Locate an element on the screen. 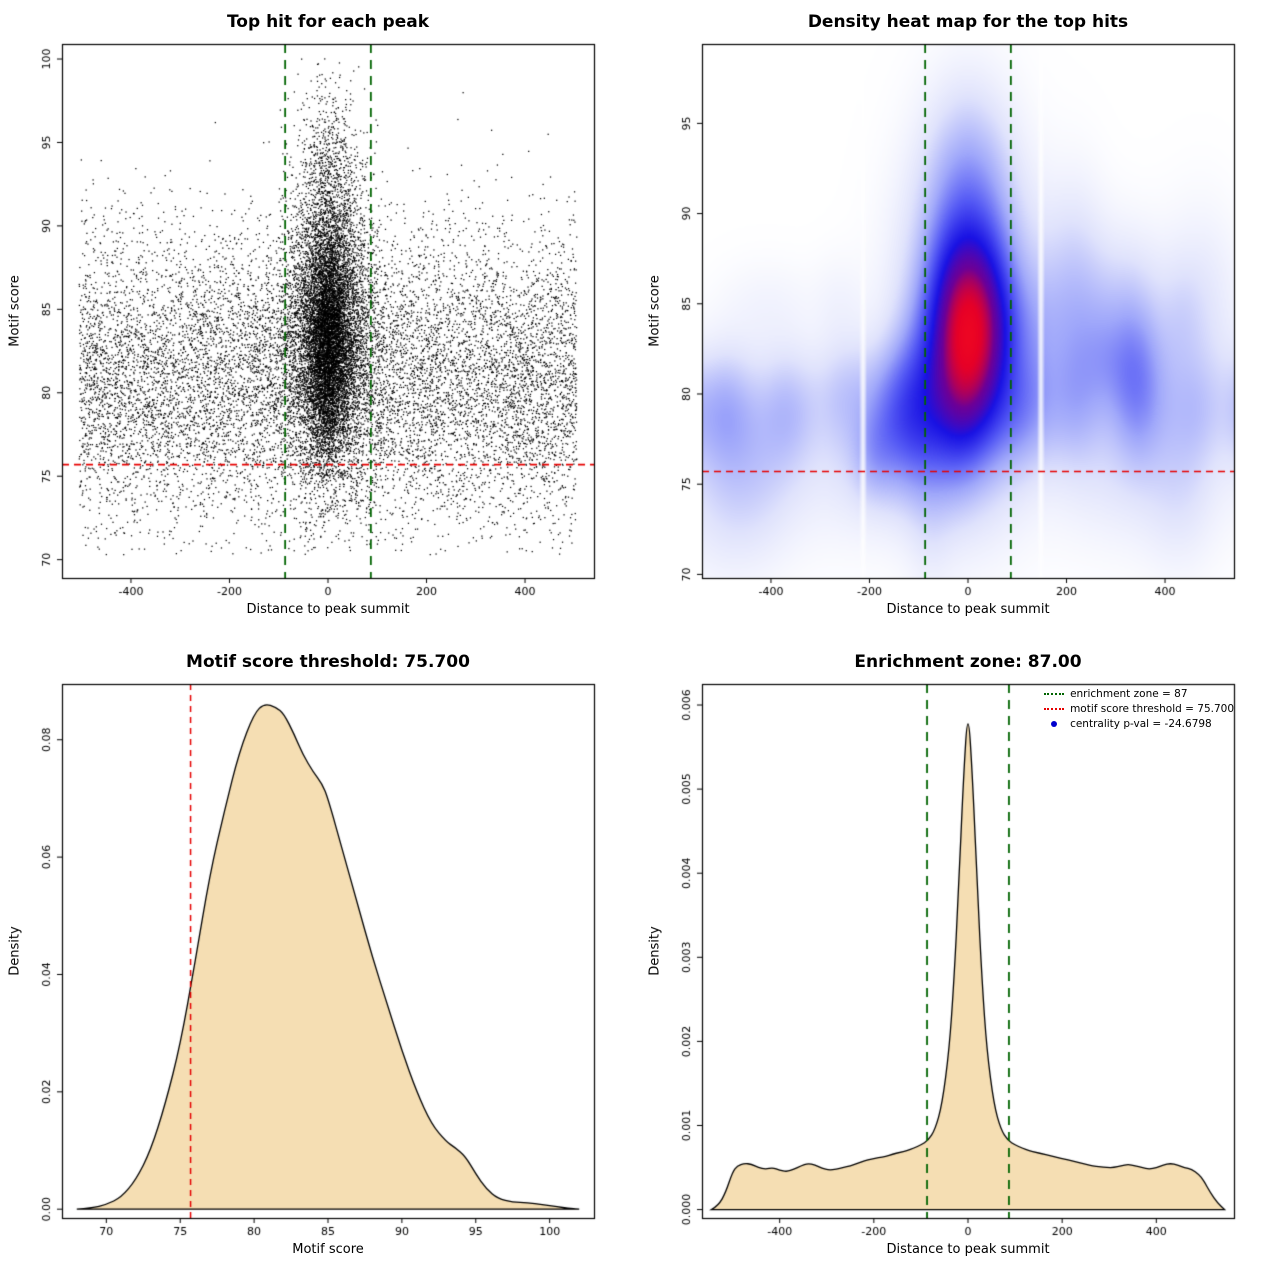 The image size is (1280, 1280). x-axis-label: Motif score is located at coordinates (328, 1249).